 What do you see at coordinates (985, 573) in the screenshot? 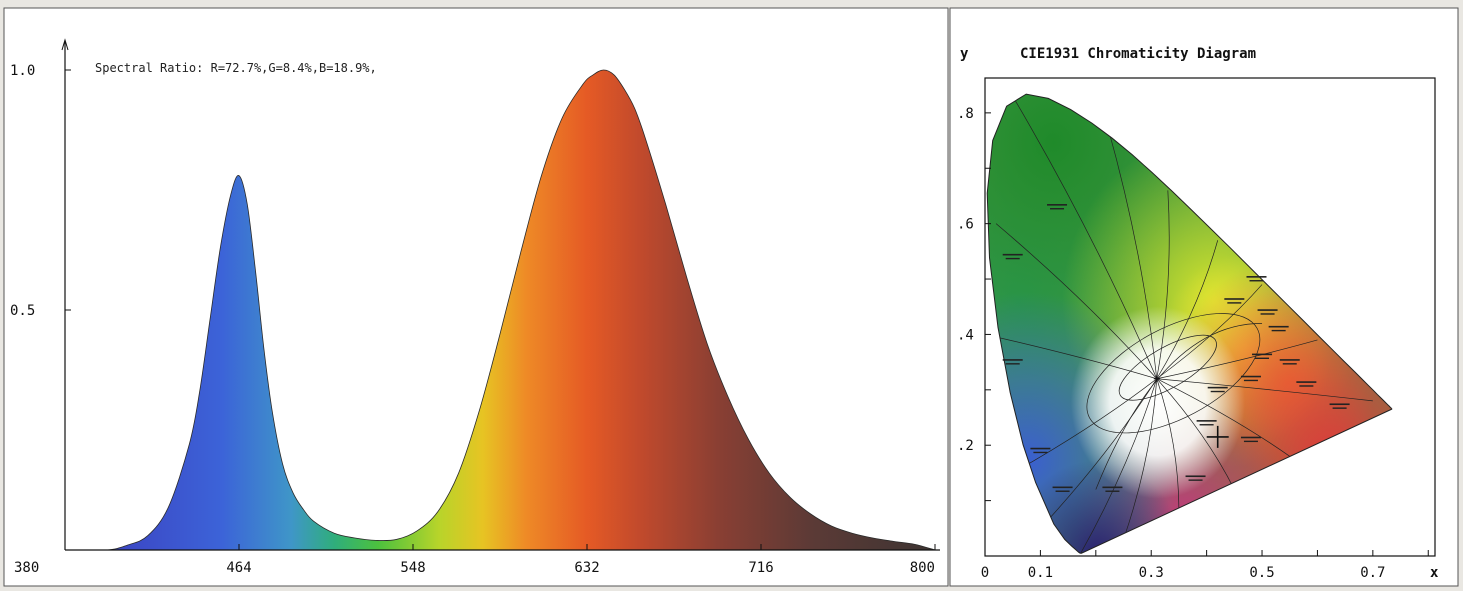
I see `cie-x-tick-label: 0` at bounding box center [985, 573].